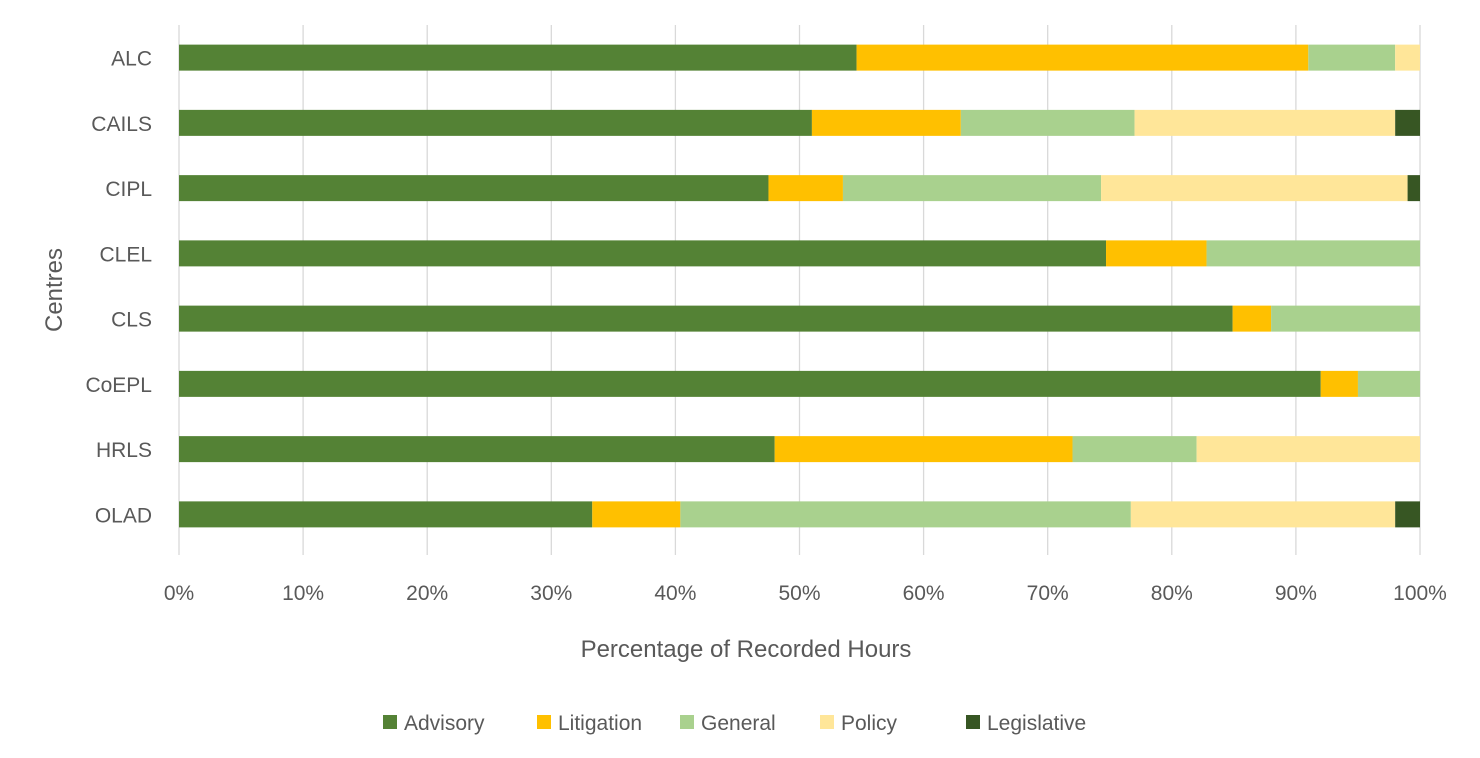  I want to click on bar-segment-general-cipl, so click(972, 188).